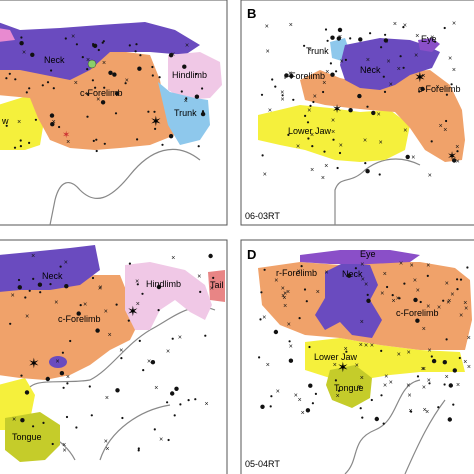 Image resolution: width=474 pixels, height=474 pixels. What do you see at coordinates (27, 437) in the screenshot?
I see `panel-c-label-tongue: Tongue` at bounding box center [27, 437].